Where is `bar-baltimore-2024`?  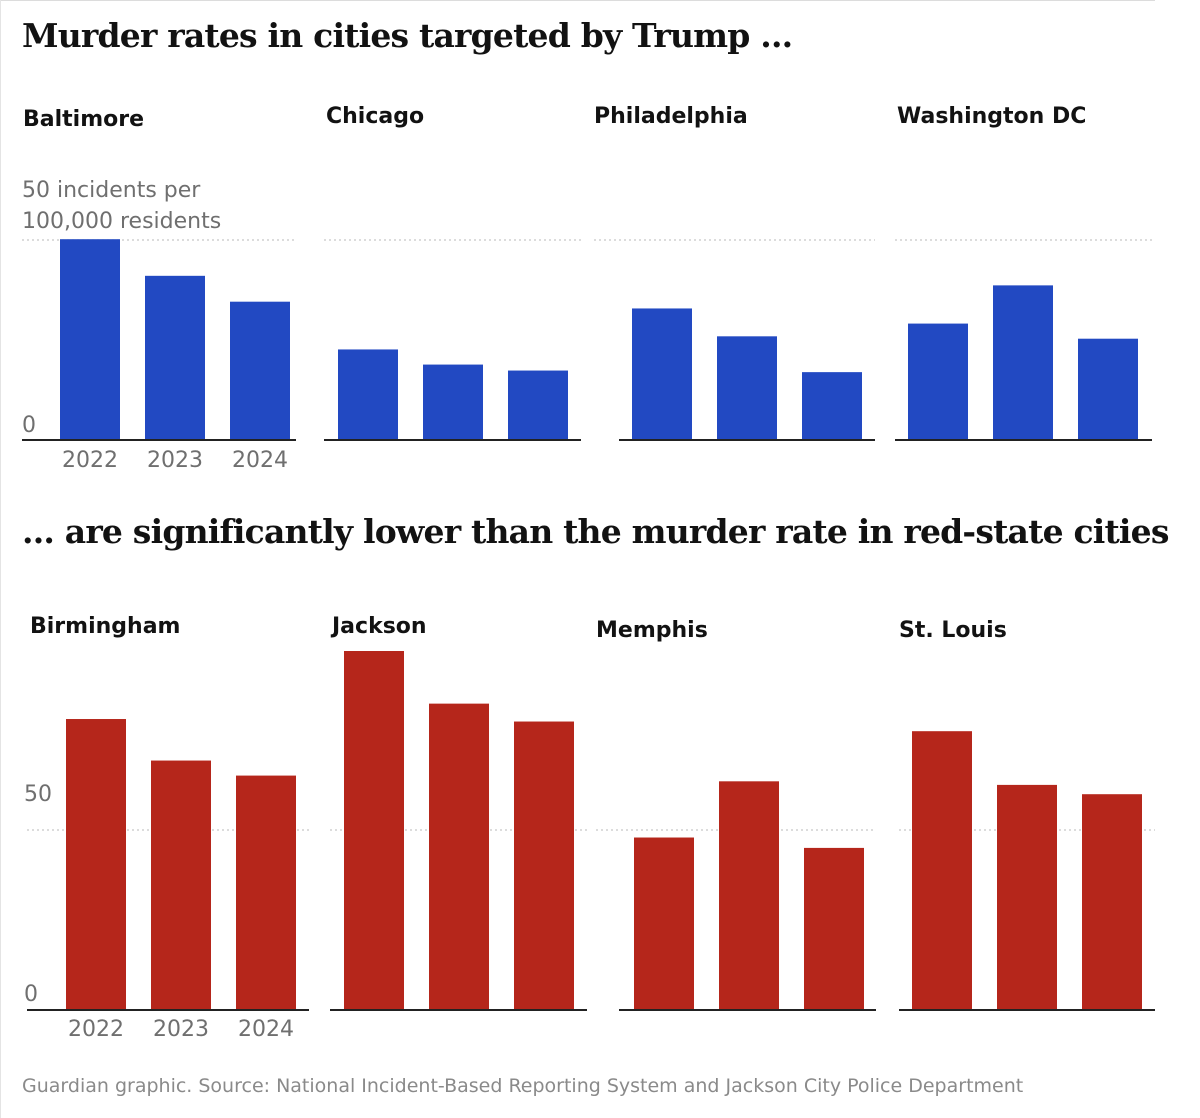
bar-baltimore-2024 is located at coordinates (260, 370).